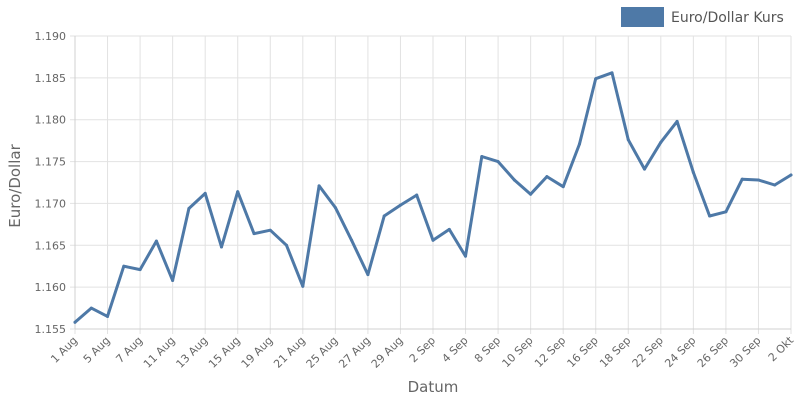 This screenshot has width=800, height=400. What do you see at coordinates (518, 352) in the screenshot?
I see `x-tick-label: 10 Sep` at bounding box center [518, 352].